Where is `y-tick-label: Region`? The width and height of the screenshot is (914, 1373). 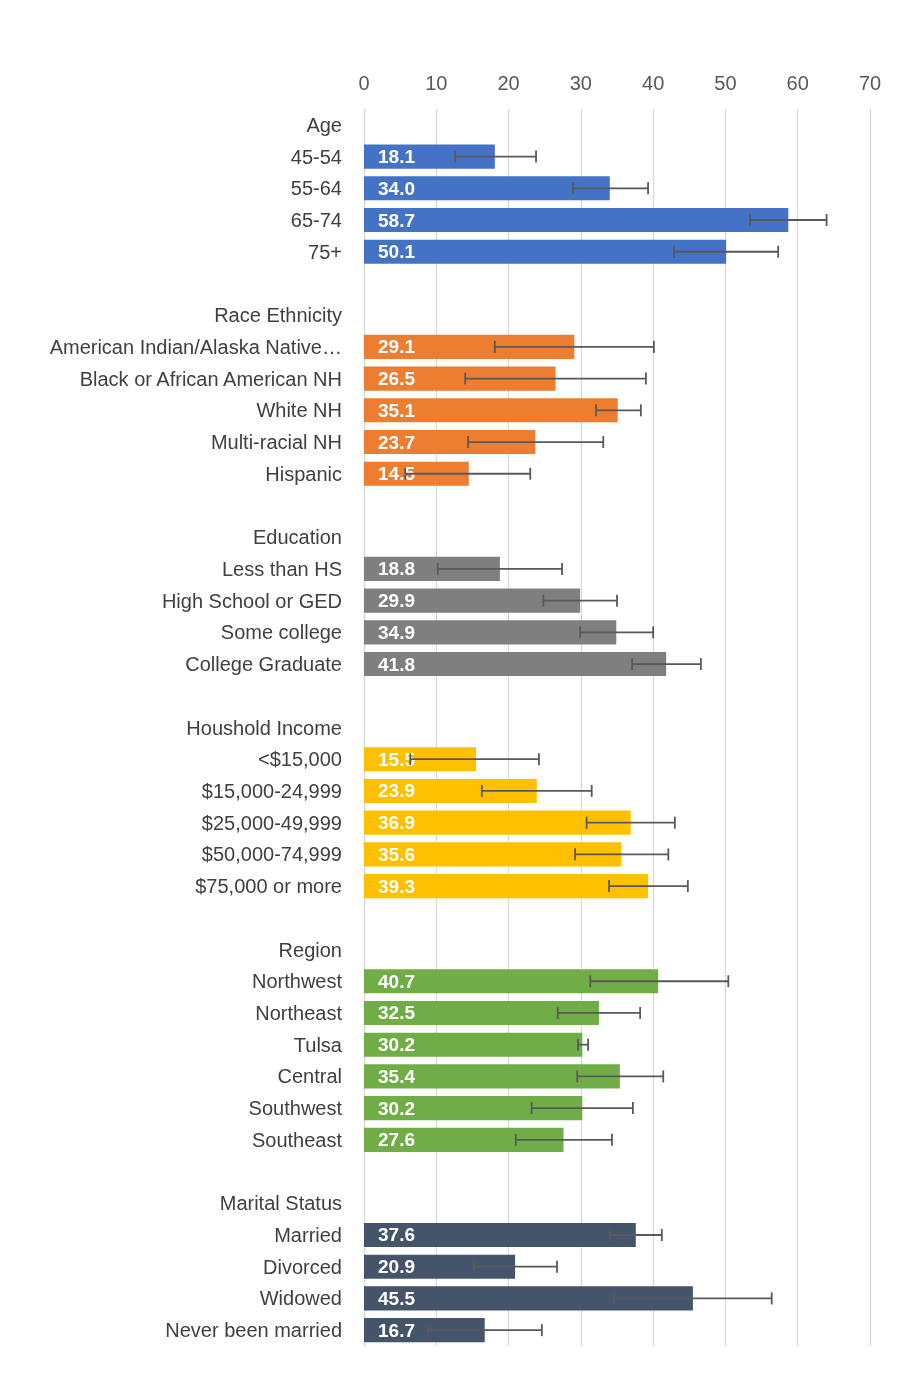
y-tick-label: Region is located at coordinates (310, 949).